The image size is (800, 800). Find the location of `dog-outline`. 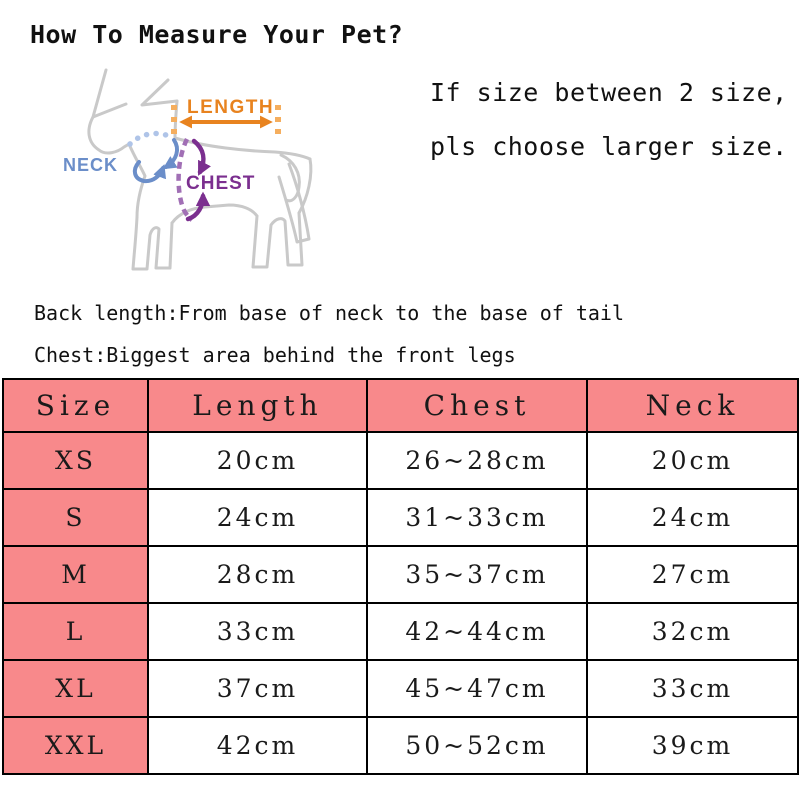

dog-outline is located at coordinates (200, 169).